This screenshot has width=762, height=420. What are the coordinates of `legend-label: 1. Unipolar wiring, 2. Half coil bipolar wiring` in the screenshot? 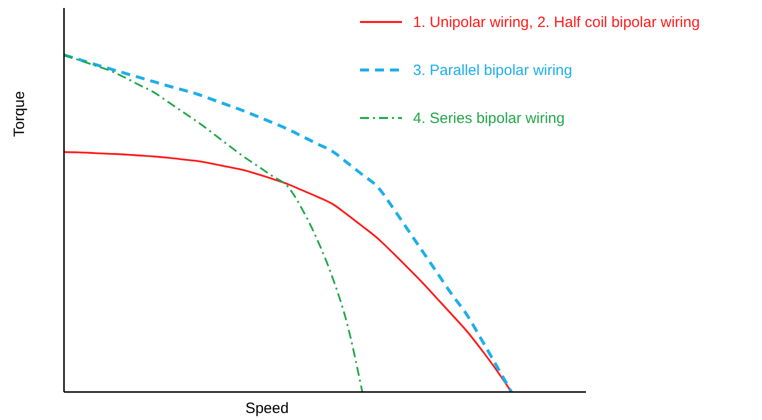 It's located at (556, 22).